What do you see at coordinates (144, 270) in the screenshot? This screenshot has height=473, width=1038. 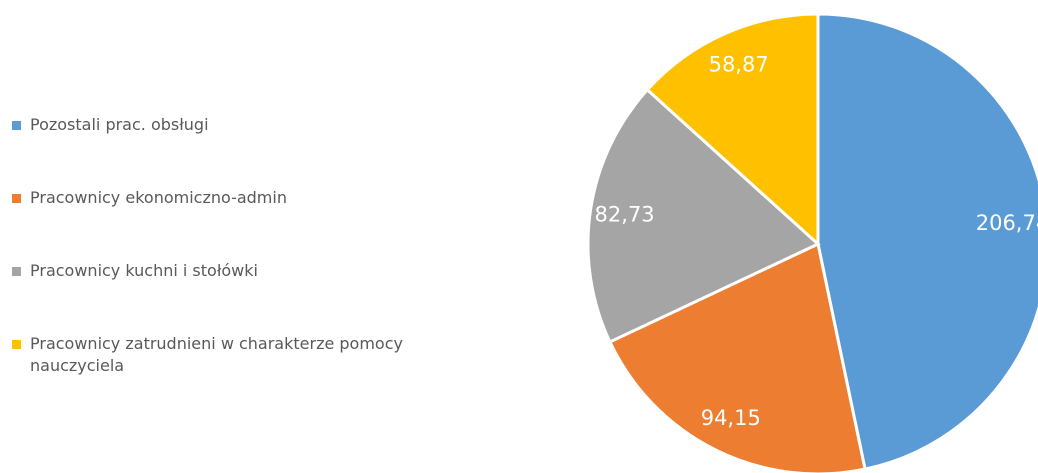 I see `legend-label: Pracownicy kuchni i stołówki` at bounding box center [144, 270].